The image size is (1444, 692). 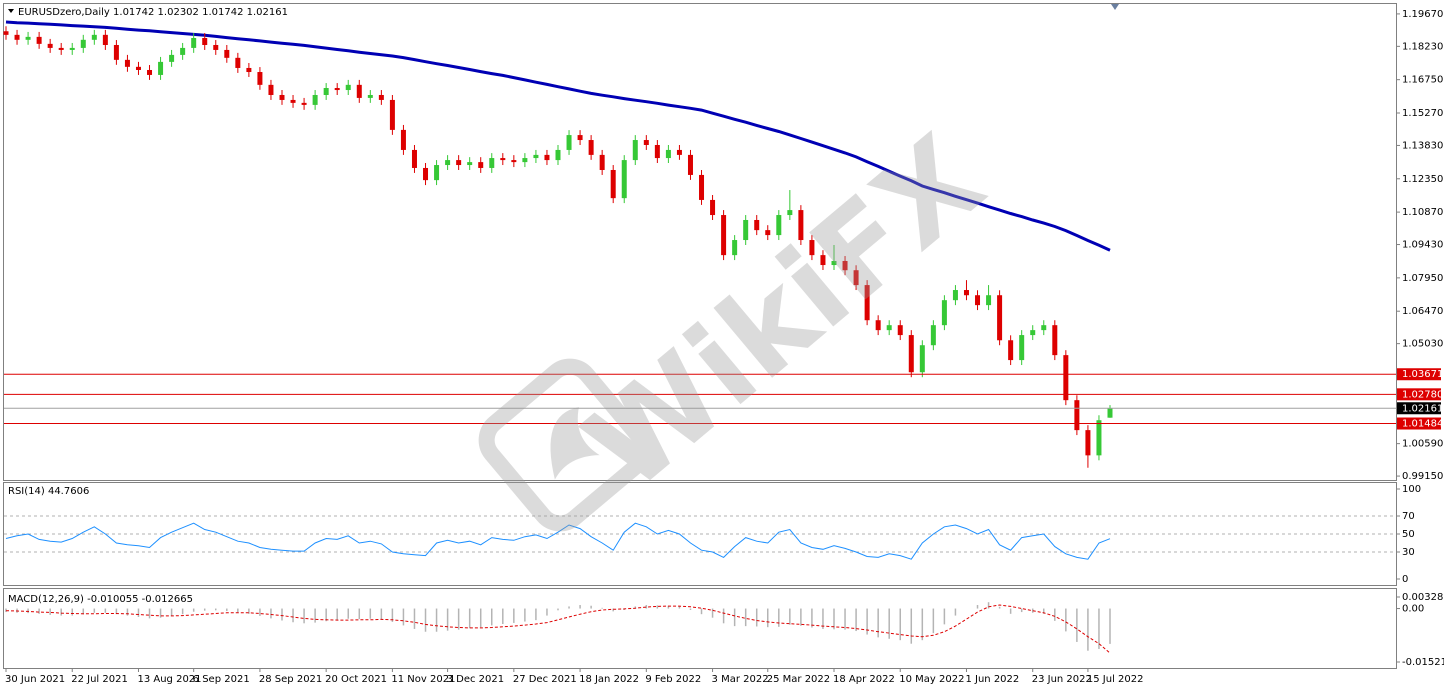 I want to click on y-tick-label: 1.13830, so click(x=1422, y=145).